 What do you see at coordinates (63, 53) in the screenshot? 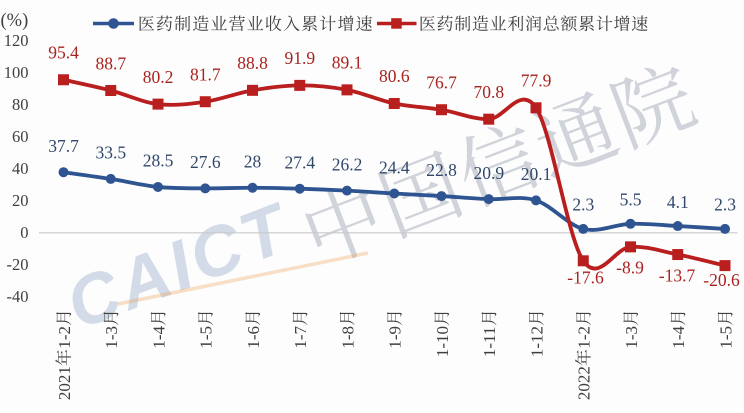
I see `svg-text: 95.4` at bounding box center [63, 53].